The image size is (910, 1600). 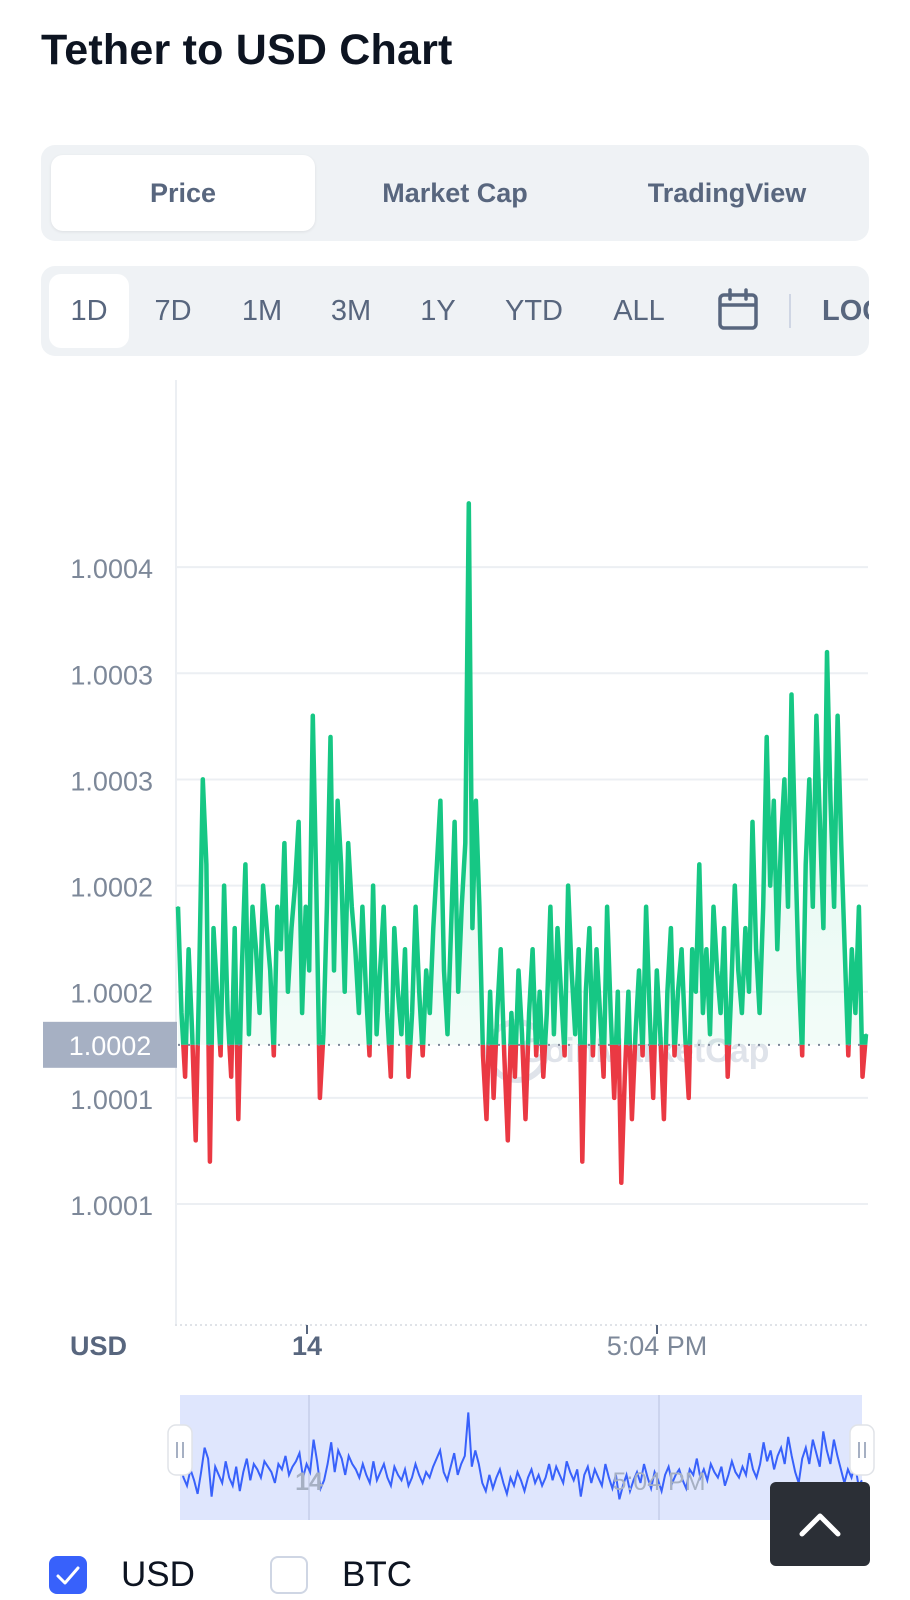 What do you see at coordinates (247, 50) in the screenshot?
I see `page-title: Tether to USD Chart` at bounding box center [247, 50].